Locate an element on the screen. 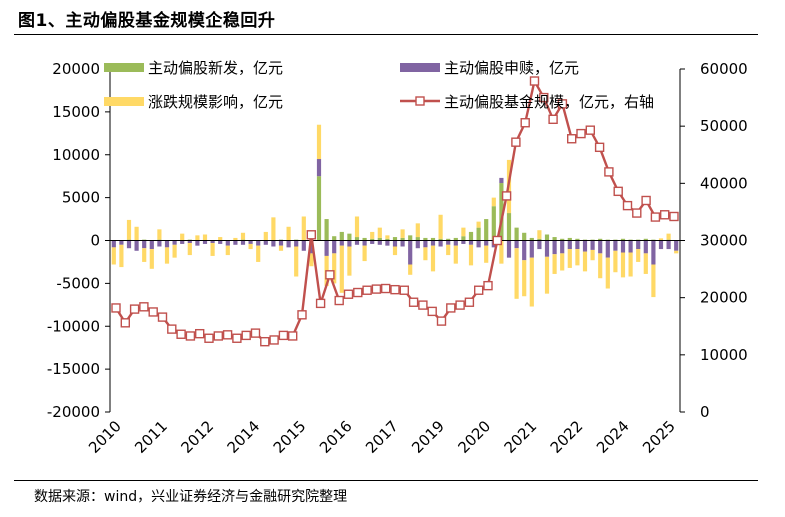 Image resolution: width=785 pixels, height=517 pixels. legend-swatch-new is located at coordinates (124, 67).